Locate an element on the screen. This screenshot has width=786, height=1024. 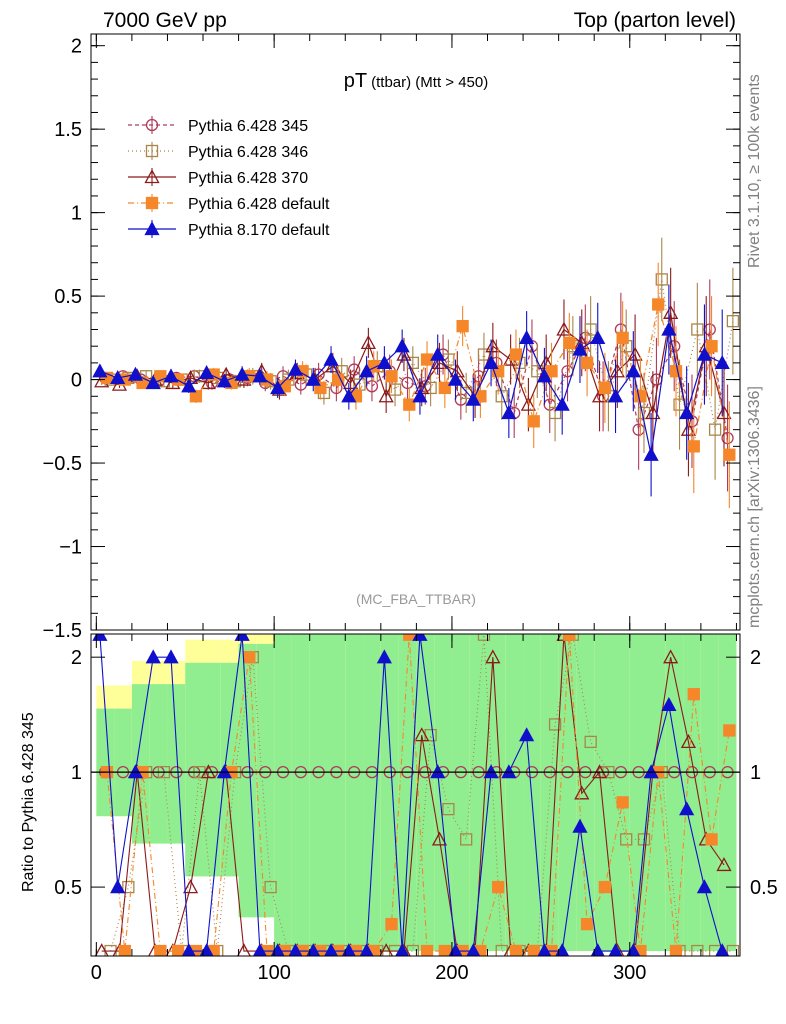
legend-entry: Pythia 8.170 default is located at coordinates (259, 230).